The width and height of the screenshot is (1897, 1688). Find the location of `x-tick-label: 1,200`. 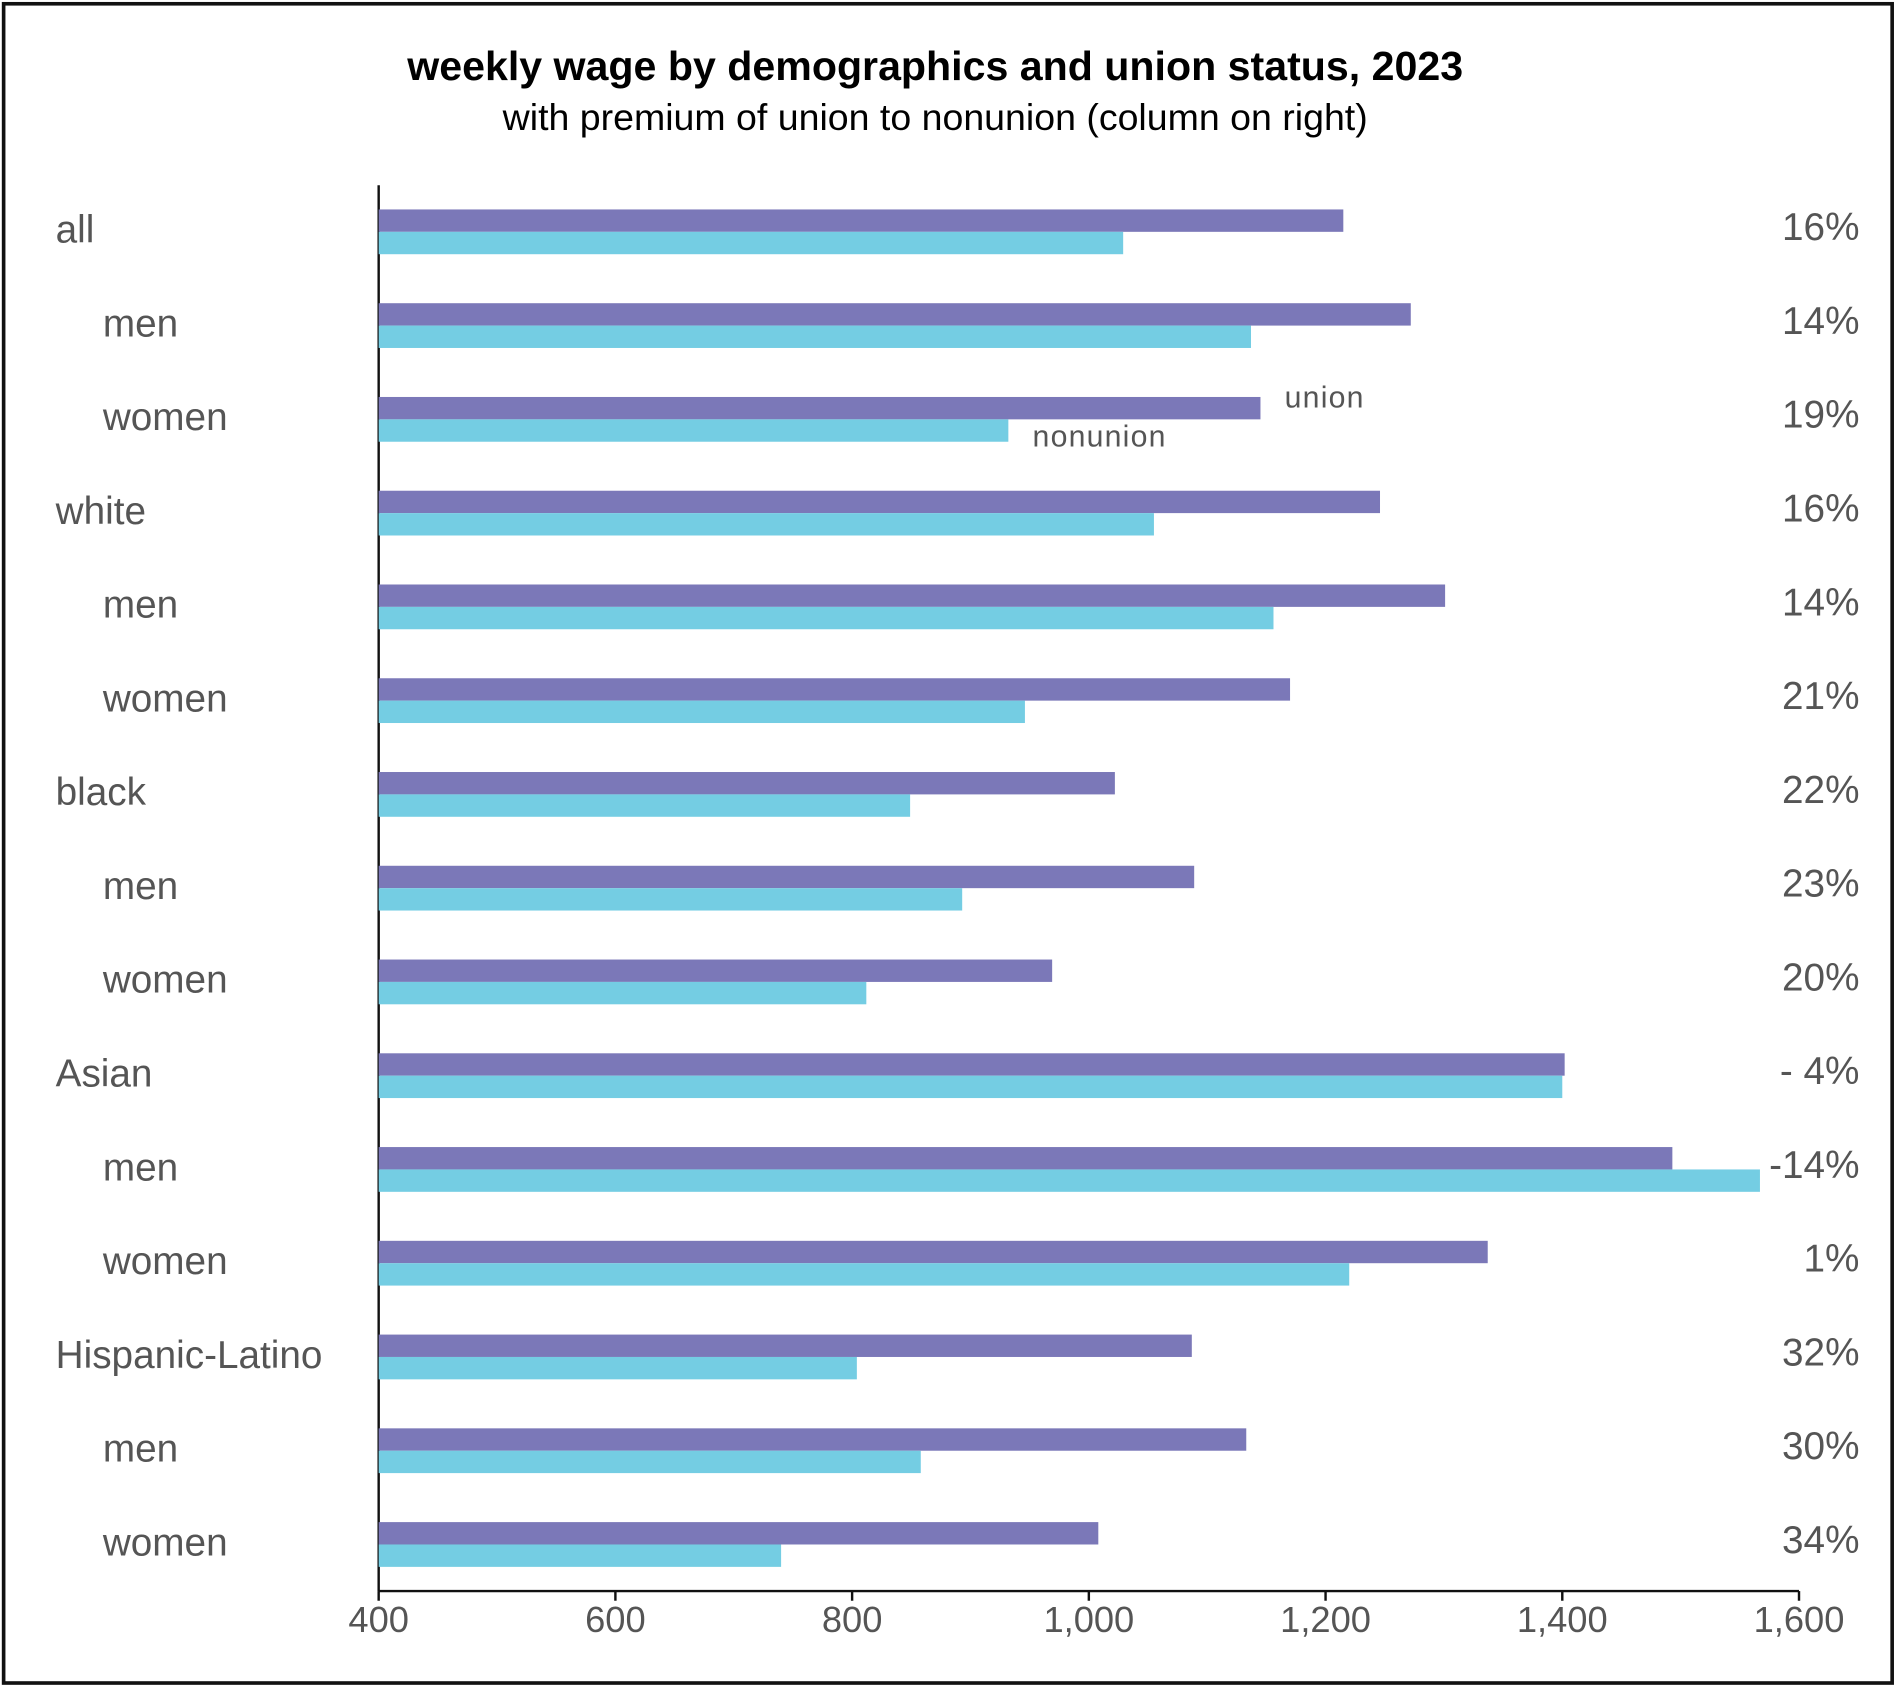

x-tick-label: 1,200 is located at coordinates (1325, 1619).